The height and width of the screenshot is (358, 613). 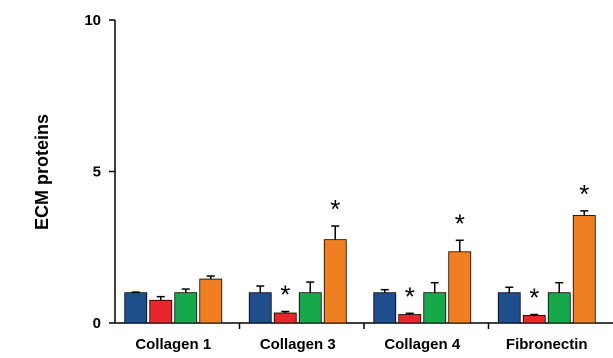 I want to click on significance-star-0: *, so click(x=285, y=294).